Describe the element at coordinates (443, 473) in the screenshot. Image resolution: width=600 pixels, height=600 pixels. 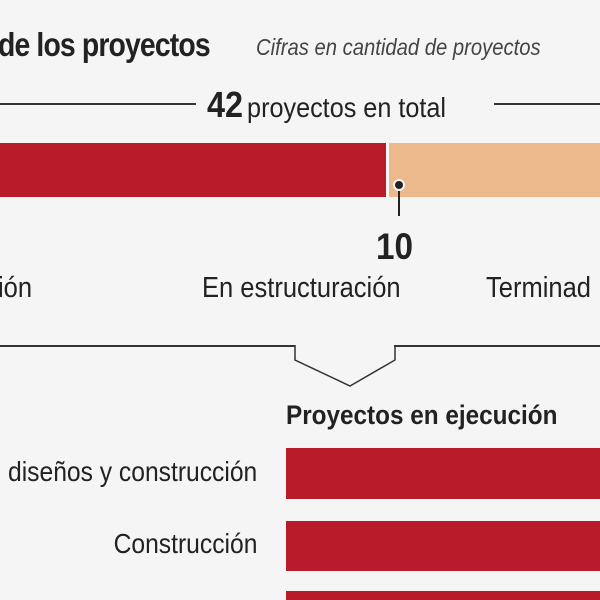
I see `bar-disenos-construccion` at that location.